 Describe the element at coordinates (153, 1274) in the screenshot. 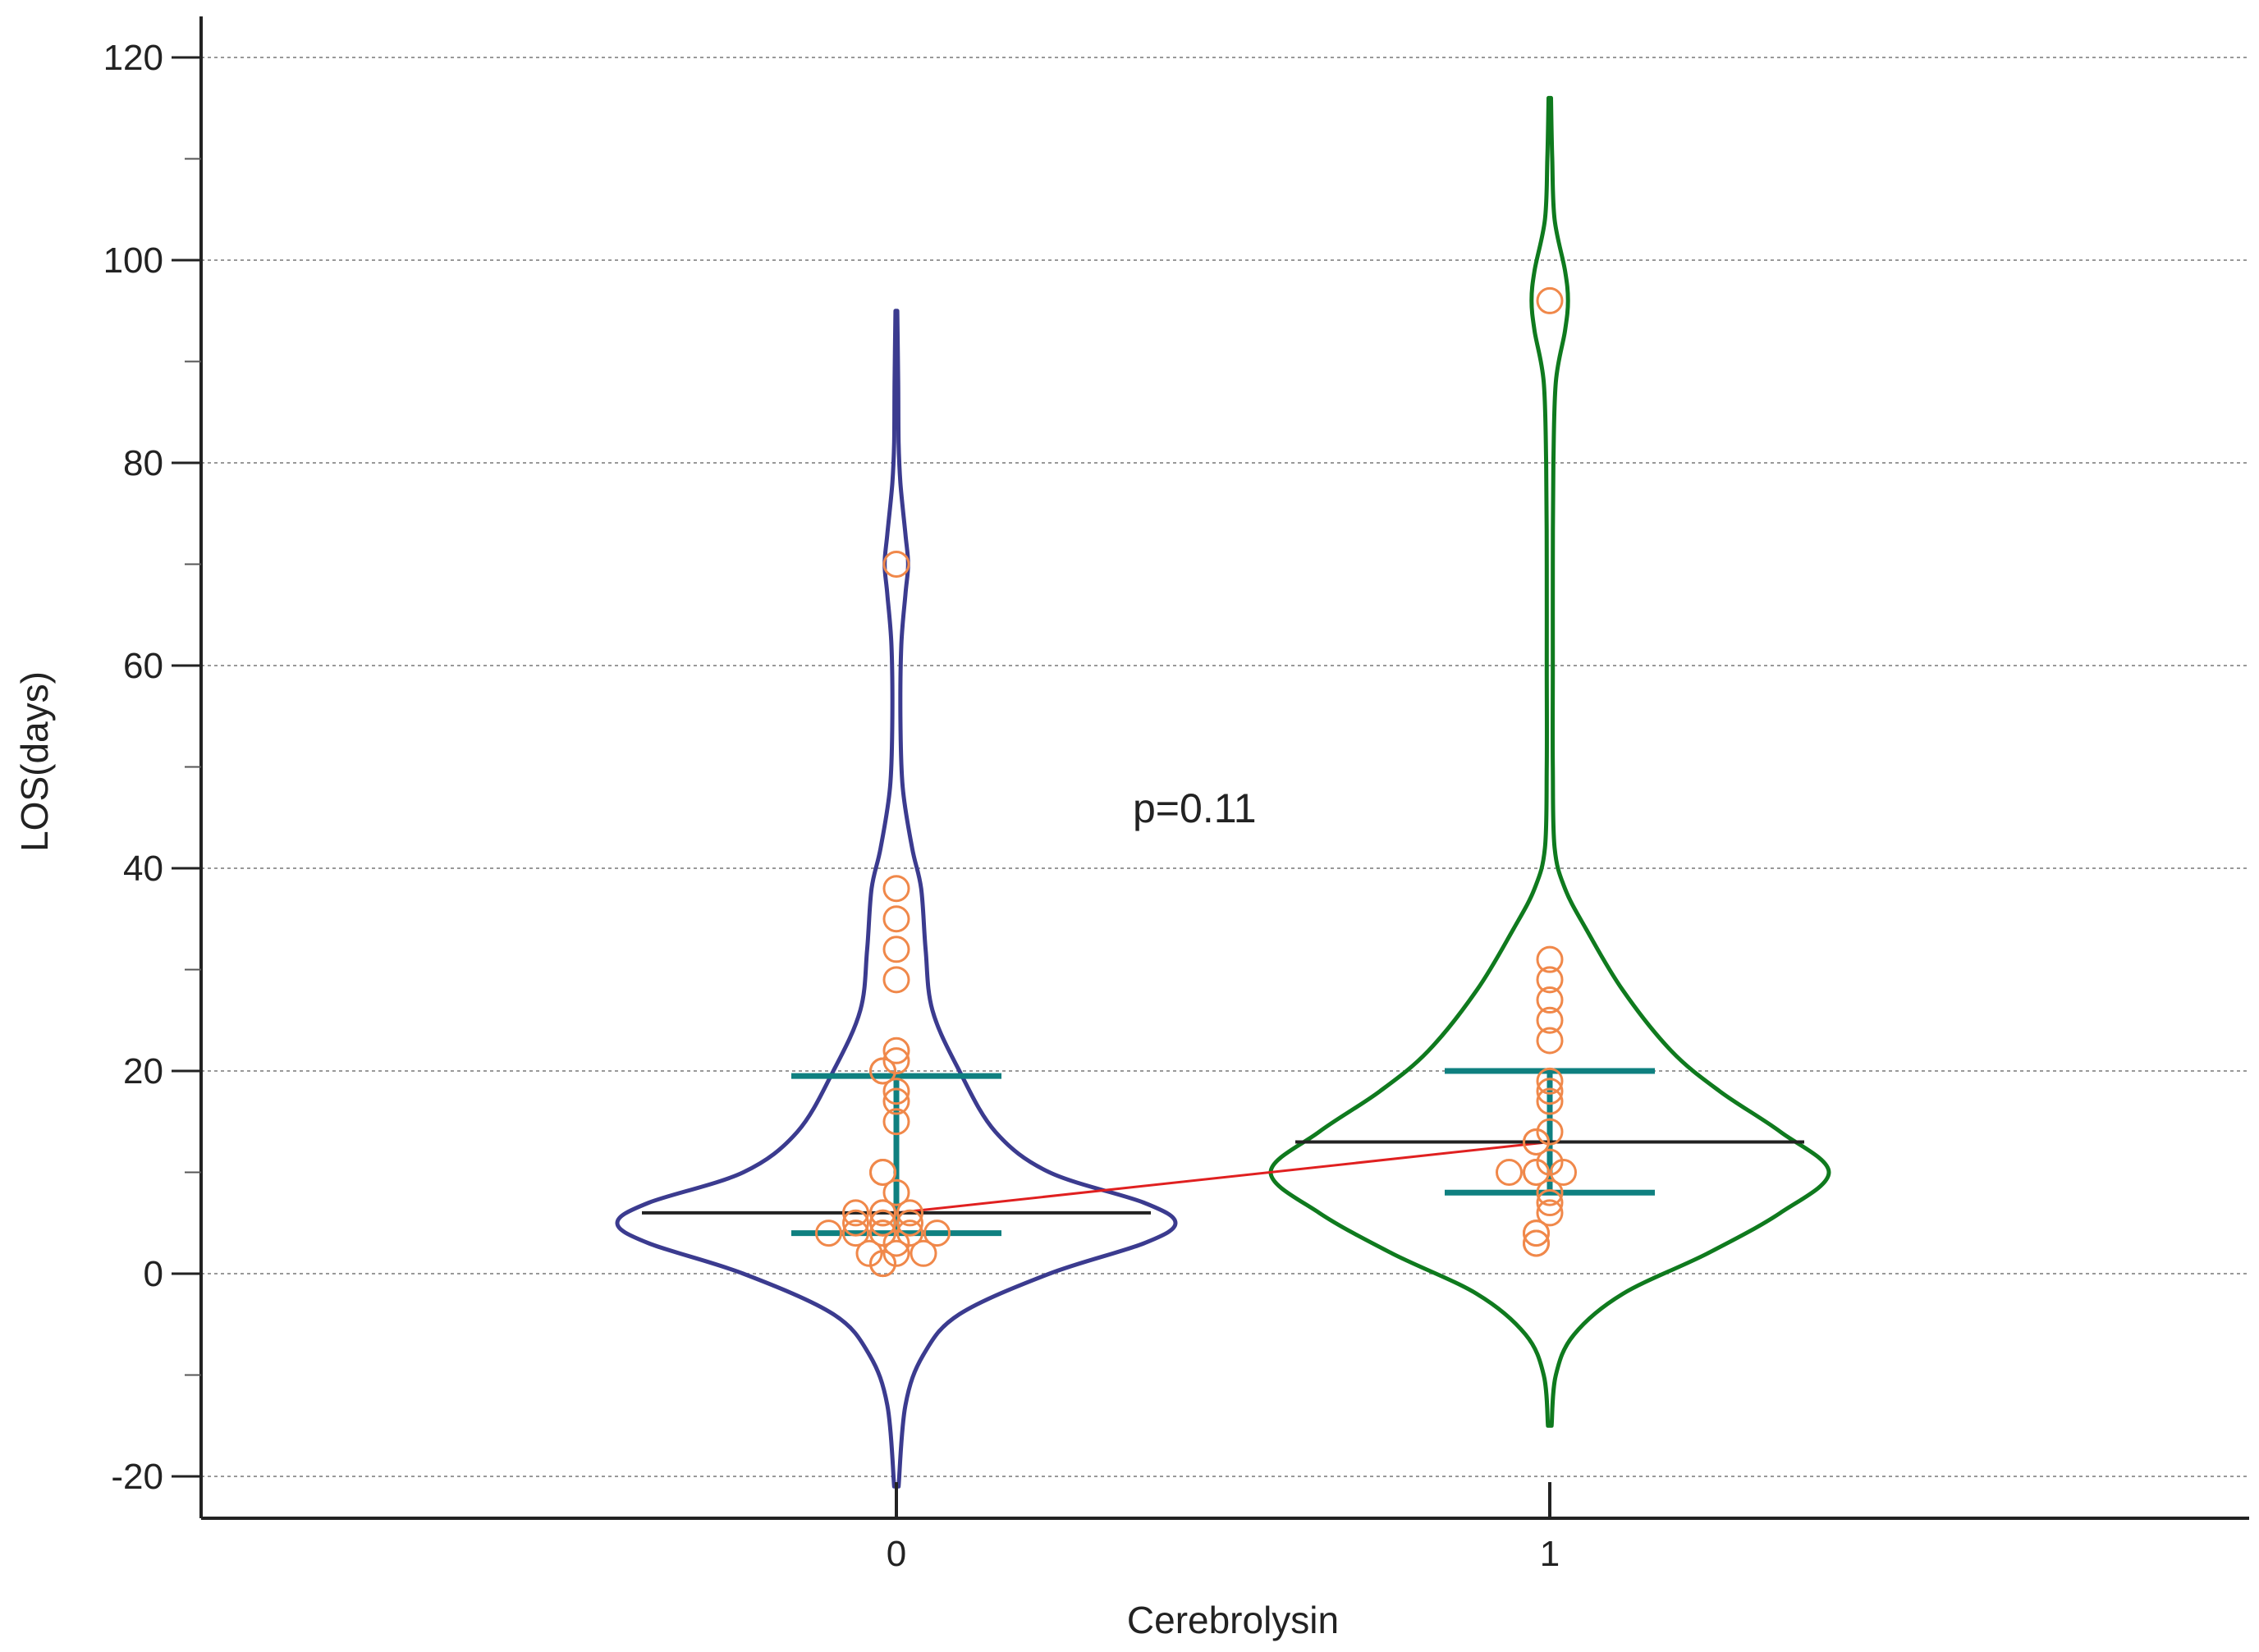

I see `y-tick-label: 0` at that location.